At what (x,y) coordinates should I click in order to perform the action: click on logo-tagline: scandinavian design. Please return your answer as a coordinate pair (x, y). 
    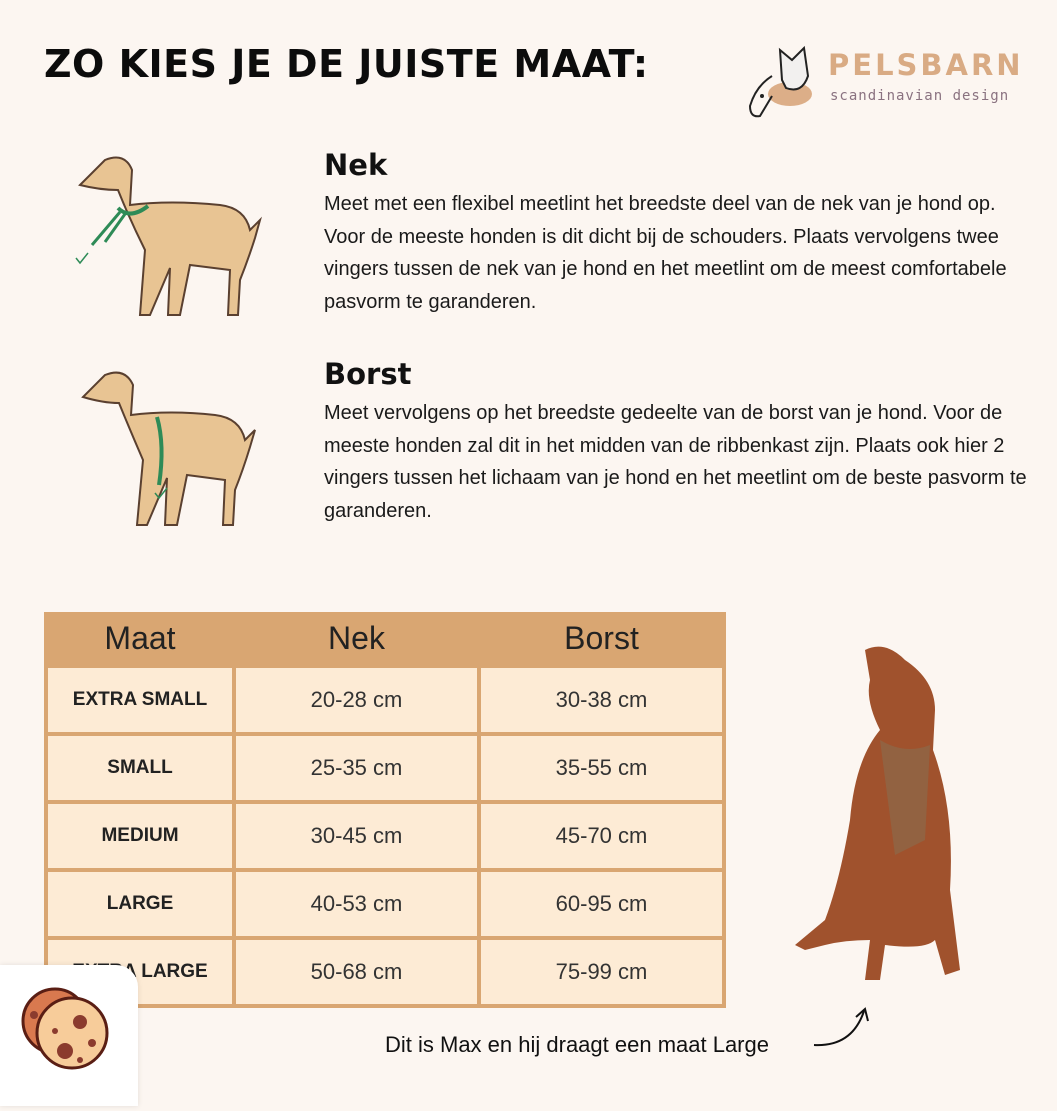
    Looking at the image, I should click on (920, 96).